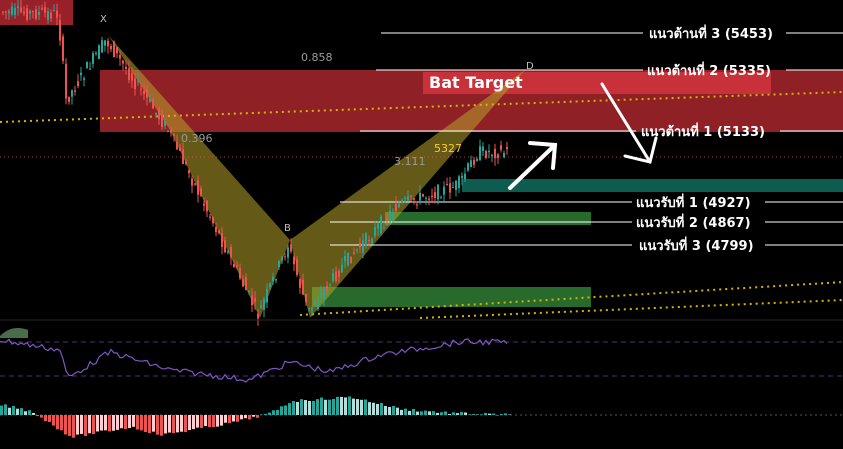 This screenshot has height=449, width=843. Describe the element at coordinates (488, 218) in the screenshot. I see `support-zone-upper` at that location.